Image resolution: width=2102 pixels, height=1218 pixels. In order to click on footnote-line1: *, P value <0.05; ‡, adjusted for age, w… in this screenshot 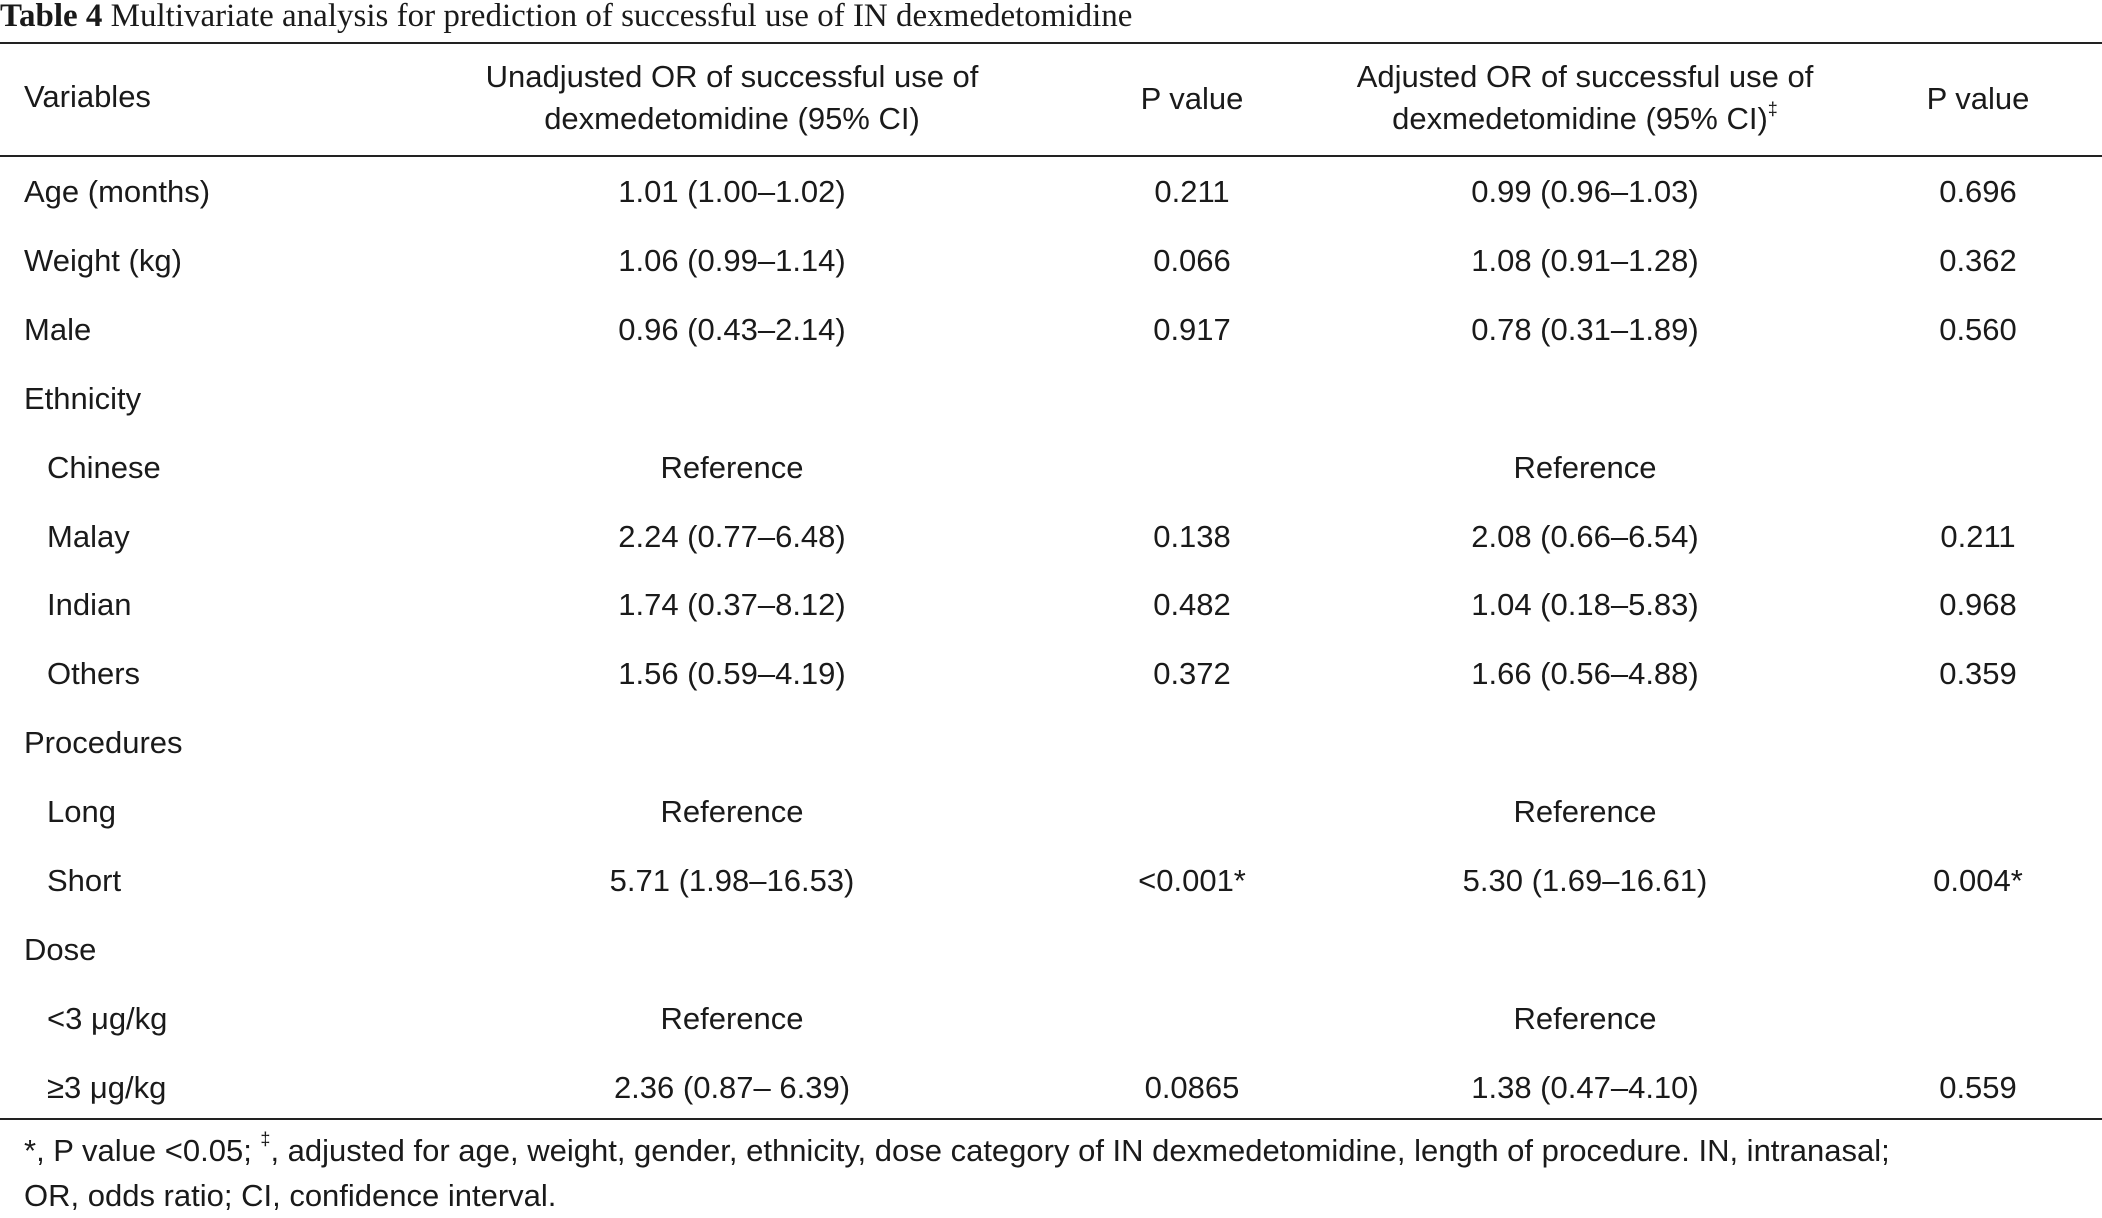, I will do `click(1054, 1150)`.